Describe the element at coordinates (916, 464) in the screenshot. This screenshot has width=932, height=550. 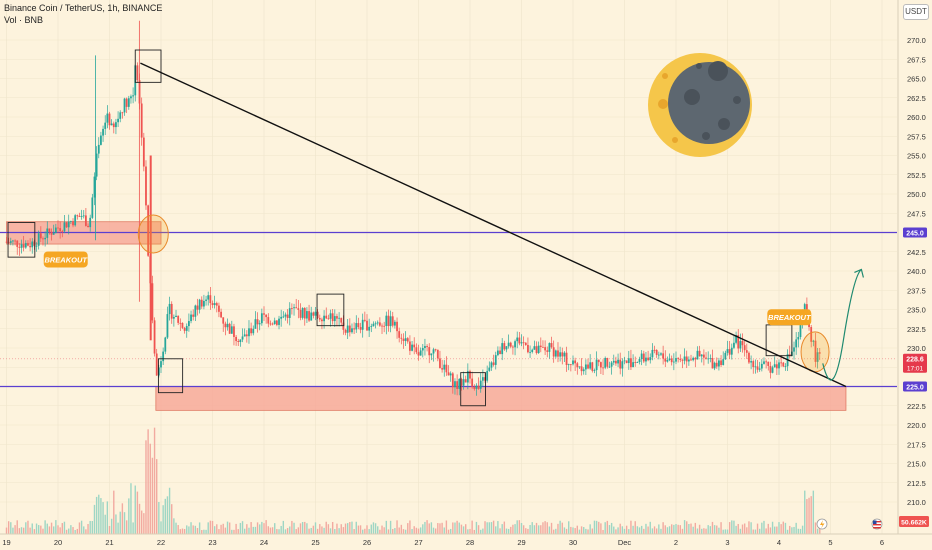
I see `y-tick-label: 215.0` at that location.